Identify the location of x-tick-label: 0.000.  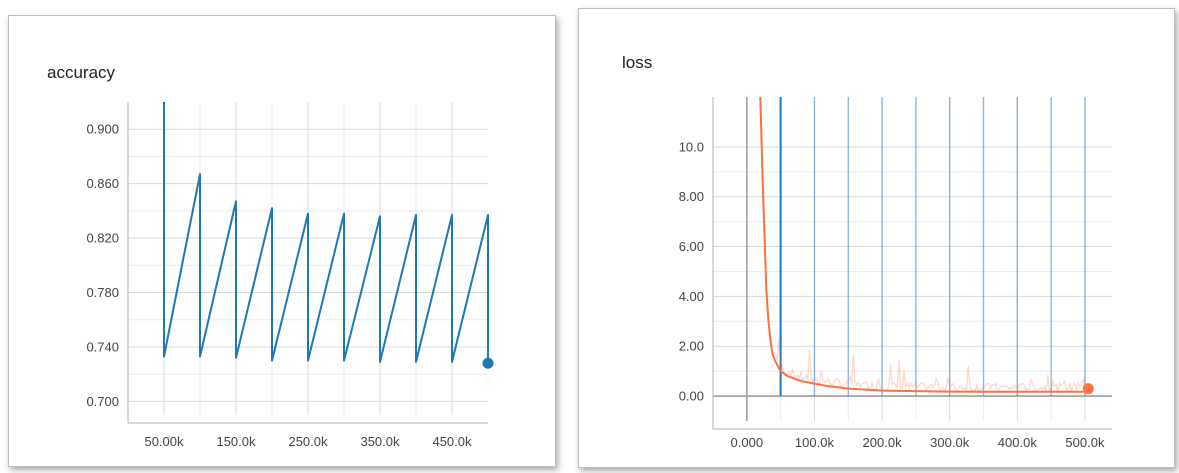
(747, 442).